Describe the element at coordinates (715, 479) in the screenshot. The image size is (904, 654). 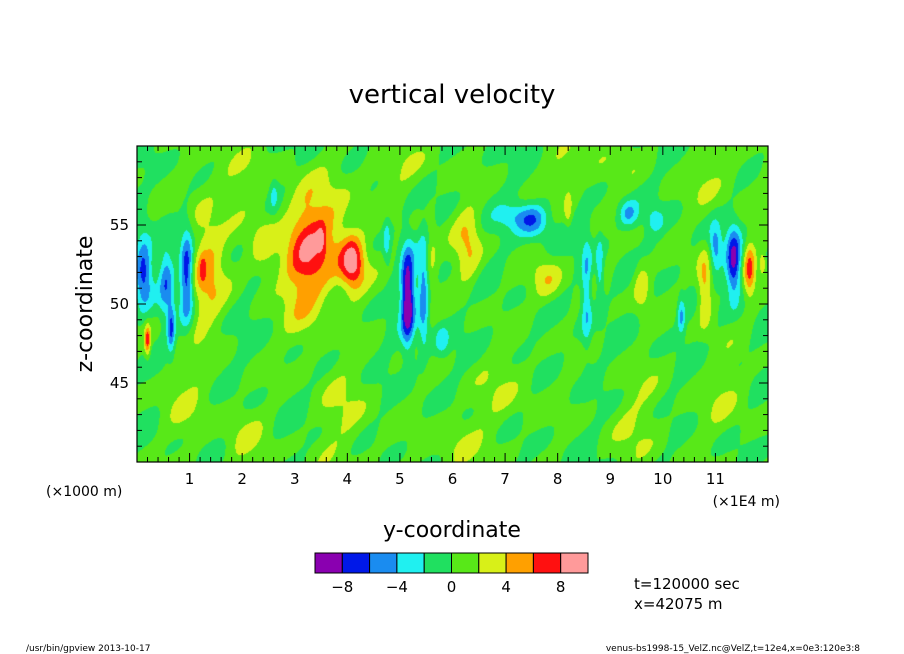
I see `x-tick-label: 11` at that location.